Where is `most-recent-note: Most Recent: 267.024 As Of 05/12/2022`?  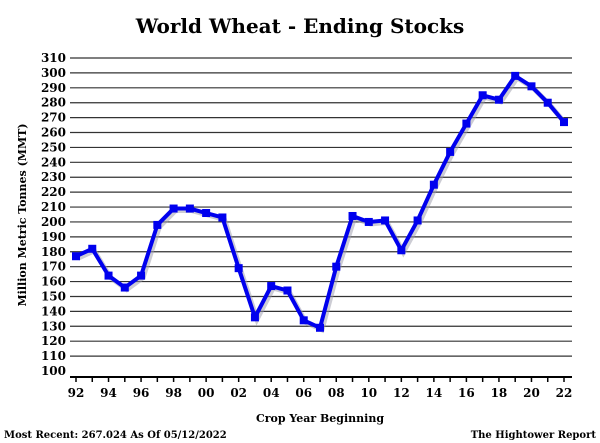 most-recent-note: Most Recent: 267.024 As Of 05/12/2022 is located at coordinates (115, 435).